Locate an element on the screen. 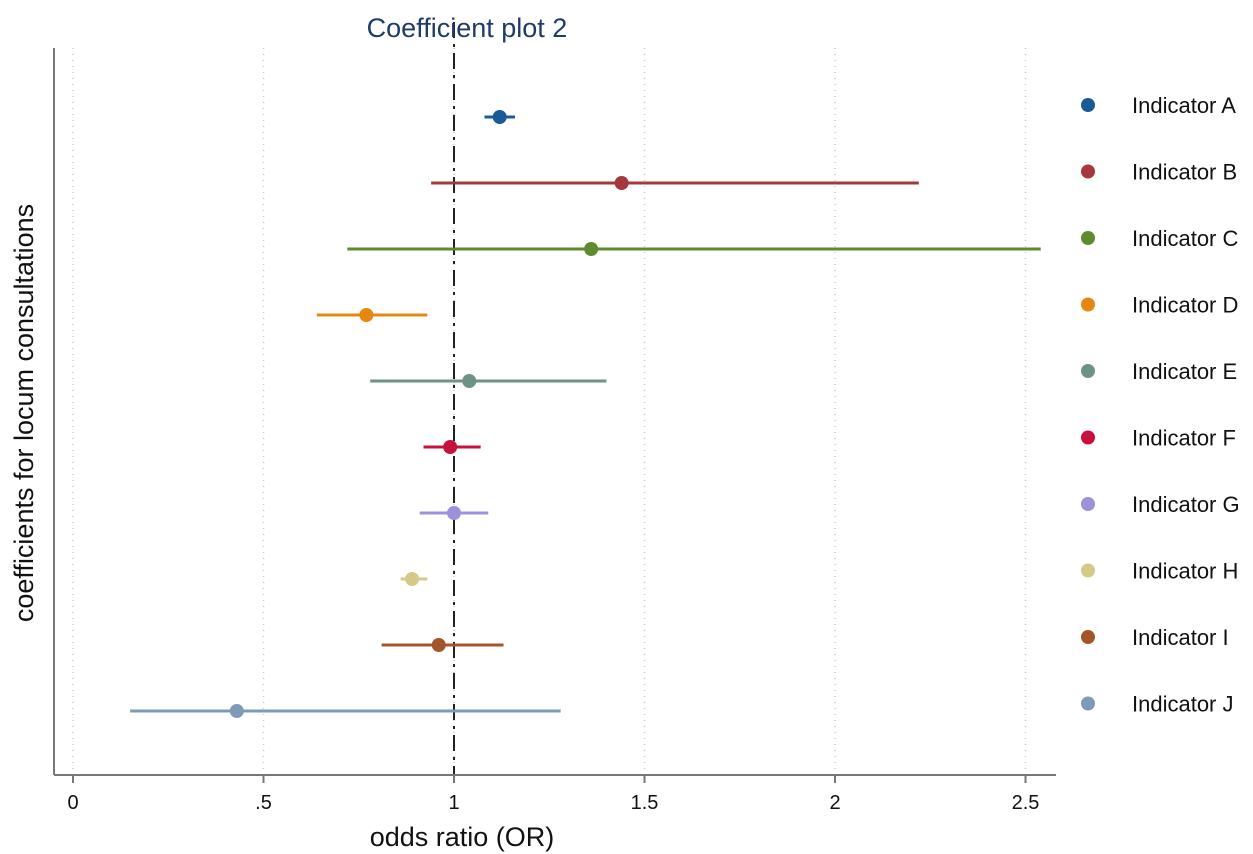 The height and width of the screenshot is (854, 1253). y-axis-title: coefficients for locum consultations is located at coordinates (24, 413).